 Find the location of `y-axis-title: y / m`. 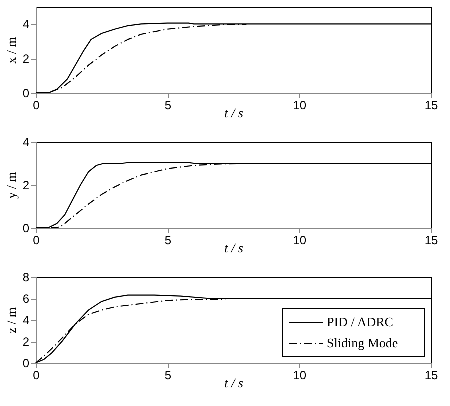

y-axis-title: y / m is located at coordinates (11, 185).